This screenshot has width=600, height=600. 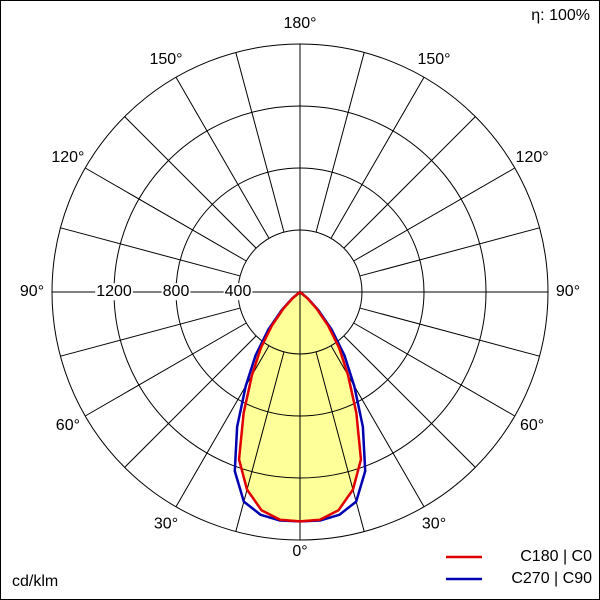 I want to click on r-tick-label: 800, so click(x=176, y=291).